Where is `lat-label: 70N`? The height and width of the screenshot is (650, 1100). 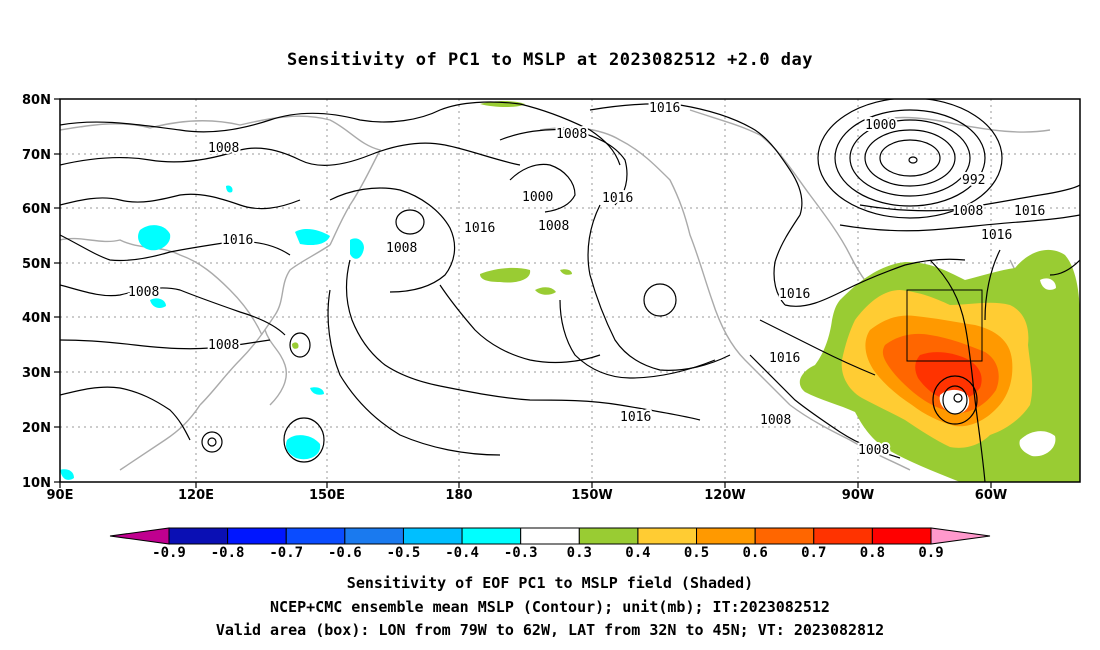
lat-label: 70N is located at coordinates (36, 155).